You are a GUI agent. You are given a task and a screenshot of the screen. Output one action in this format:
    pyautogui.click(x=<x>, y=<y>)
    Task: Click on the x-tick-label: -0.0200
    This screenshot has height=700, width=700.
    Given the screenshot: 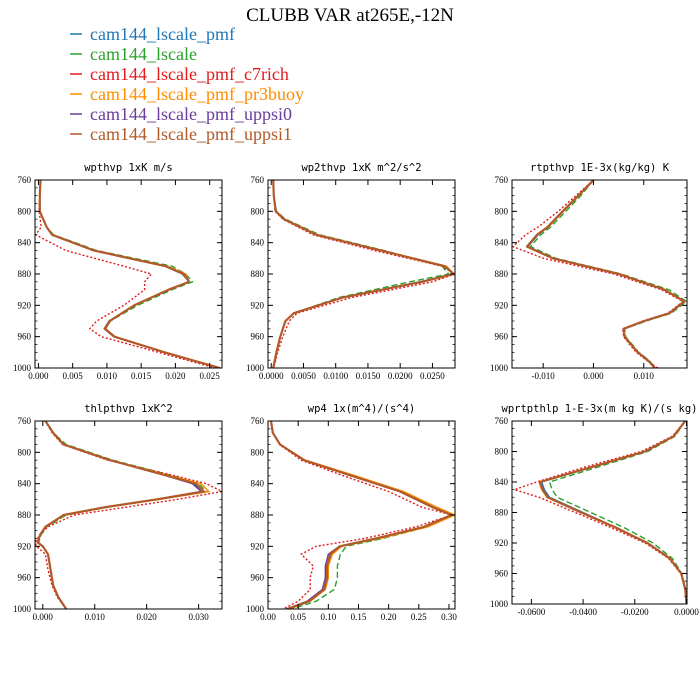 What is the action you would take?
    pyautogui.click(x=635, y=612)
    